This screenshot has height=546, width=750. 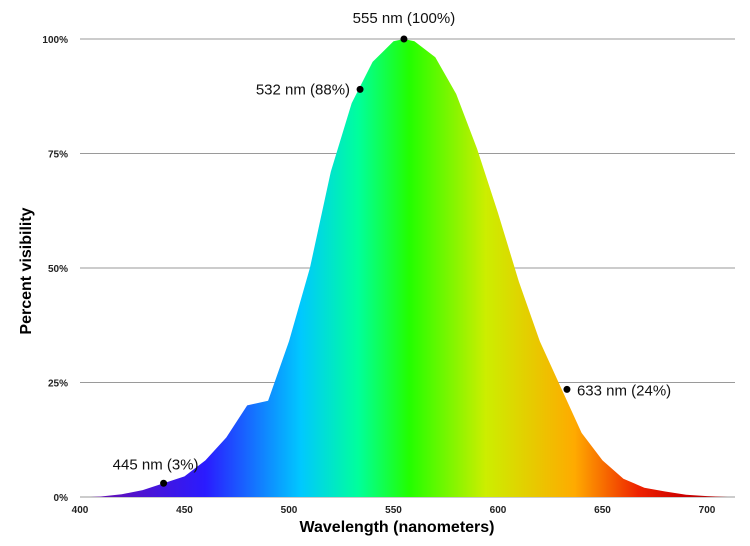 What do you see at coordinates (498, 510) in the screenshot?
I see `x-tick-label: 600` at bounding box center [498, 510].